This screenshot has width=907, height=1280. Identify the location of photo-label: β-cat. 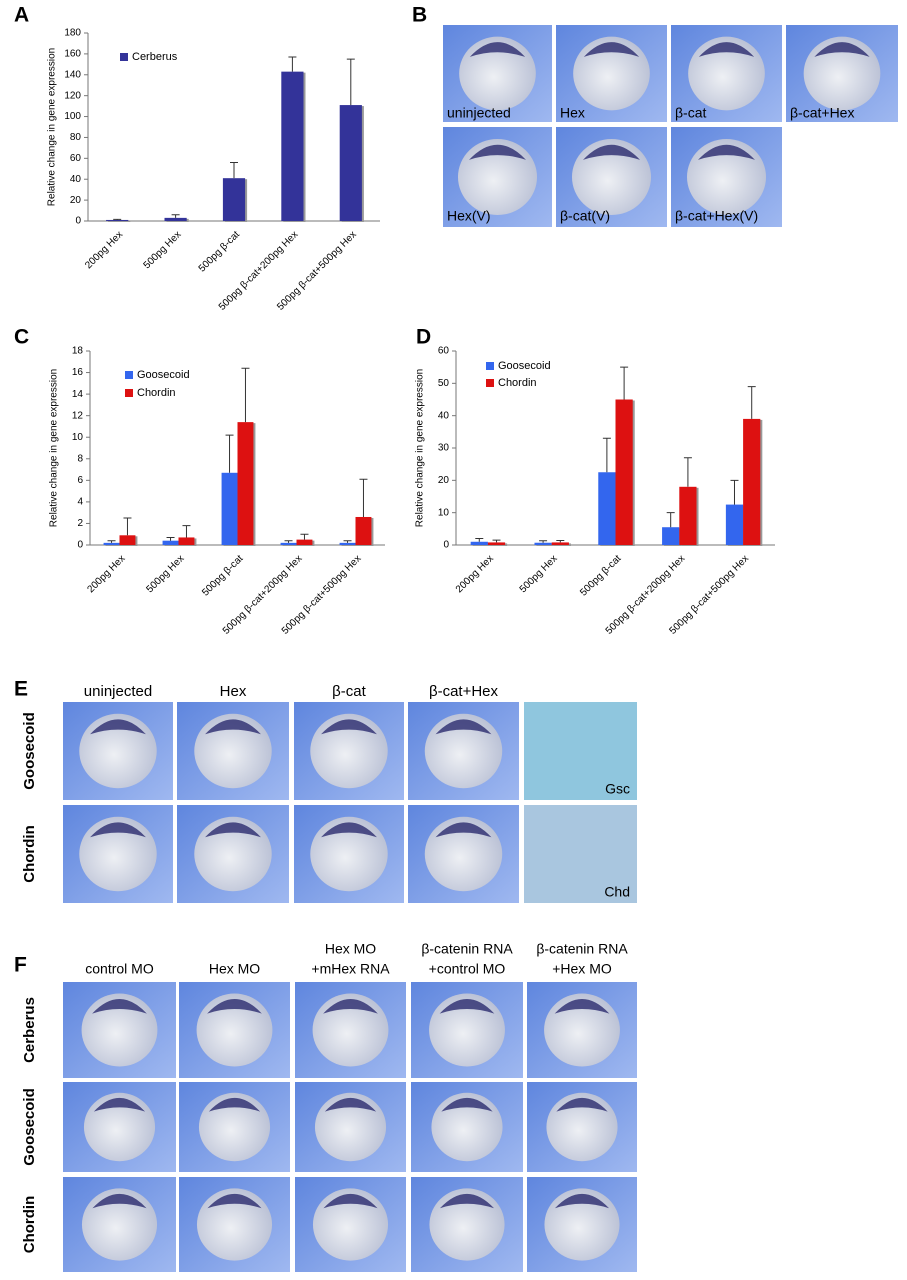
(691, 113).